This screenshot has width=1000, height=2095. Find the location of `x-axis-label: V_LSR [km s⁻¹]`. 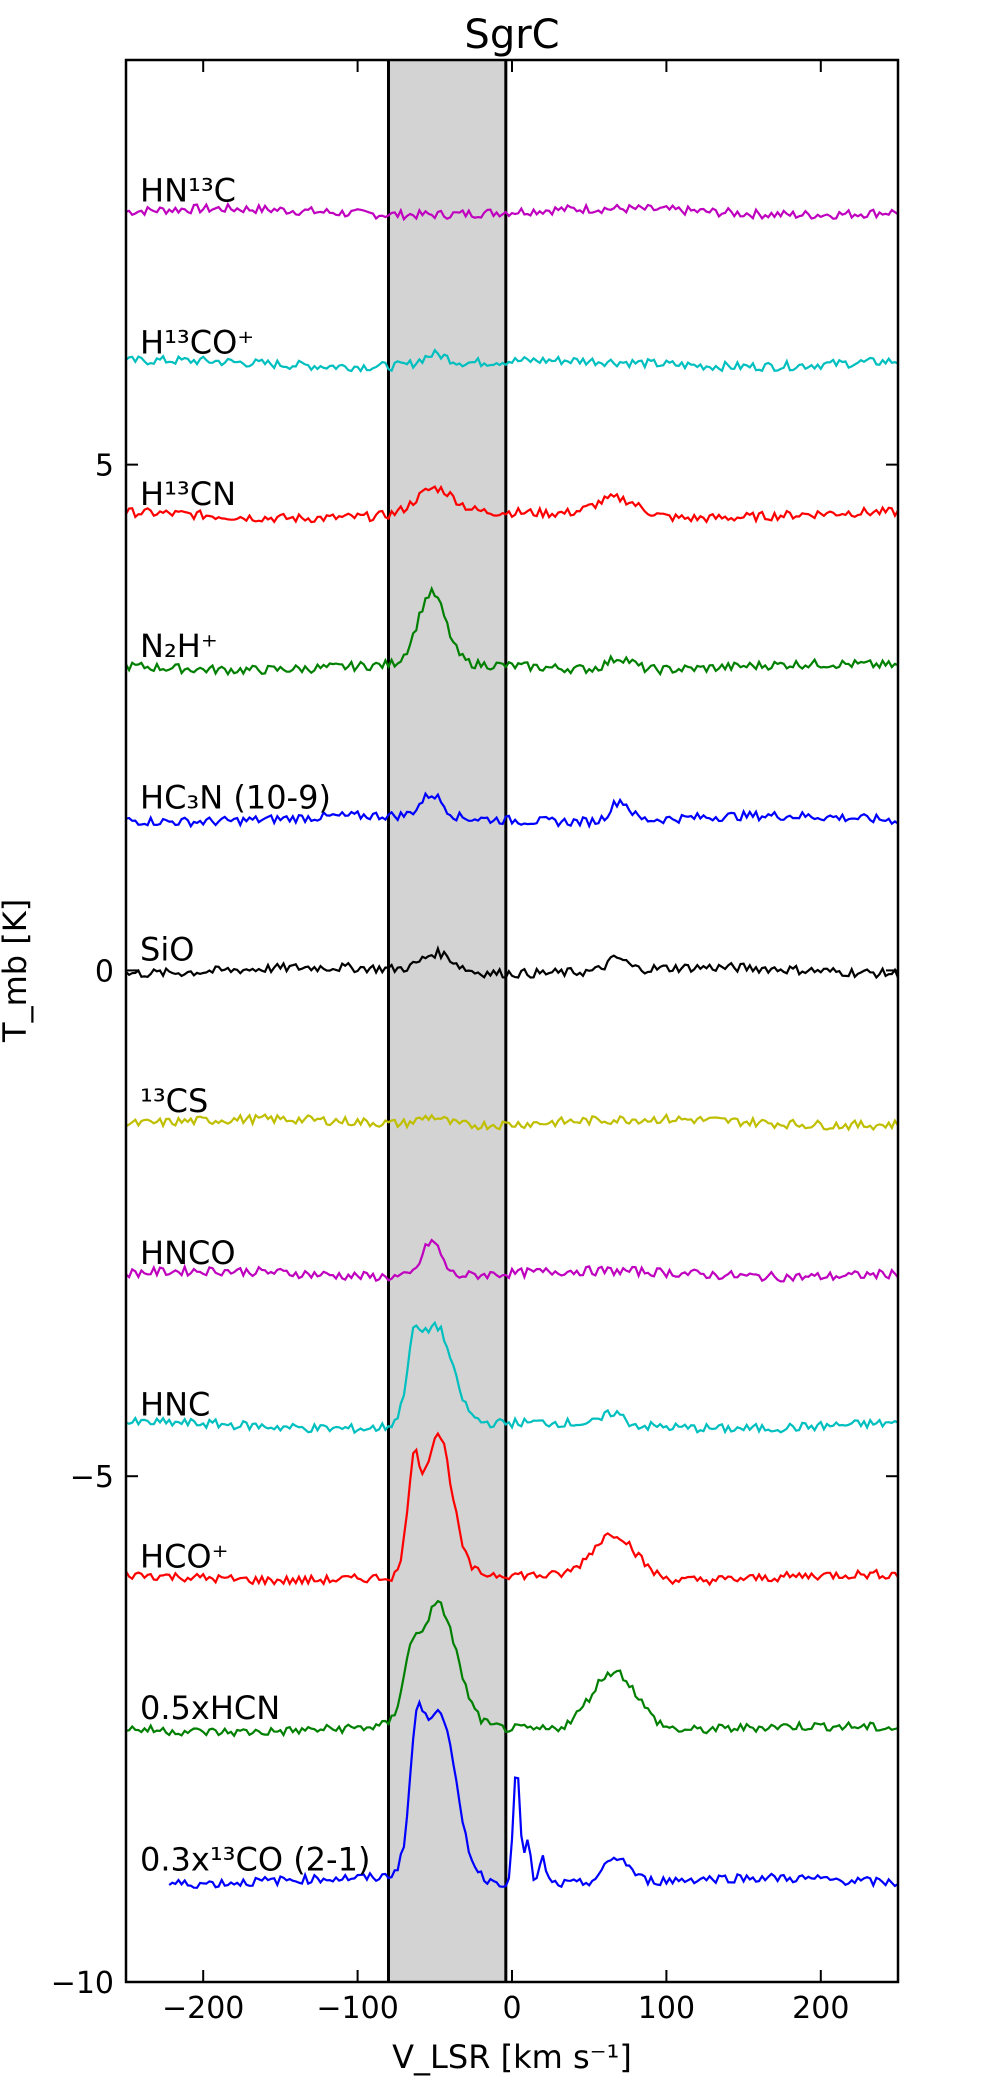

x-axis-label: V_LSR [km s⁻¹] is located at coordinates (512, 2057).